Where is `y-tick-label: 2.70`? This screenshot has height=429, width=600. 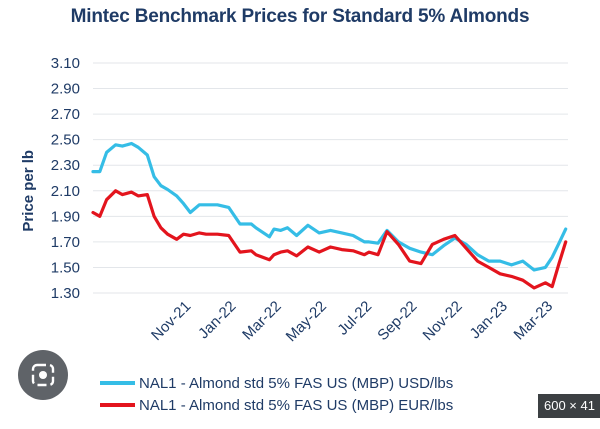 y-tick-label: 2.70 is located at coordinates (65, 114).